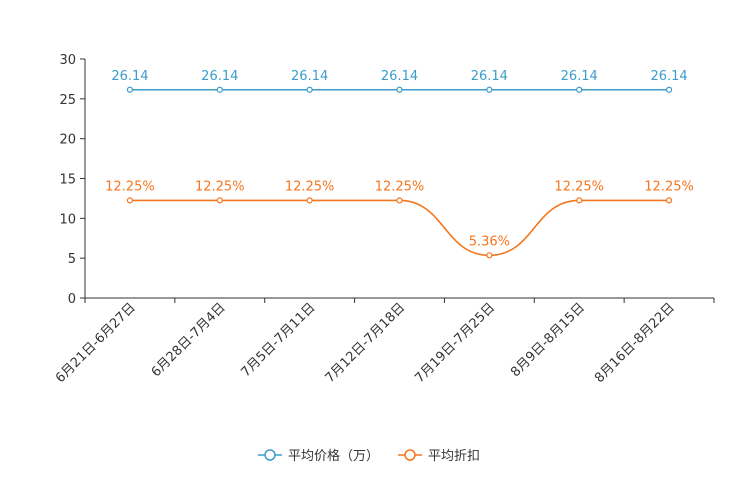 This screenshot has height=496, width=744. I want to click on data-label-0-0: 26.14, so click(129, 76).